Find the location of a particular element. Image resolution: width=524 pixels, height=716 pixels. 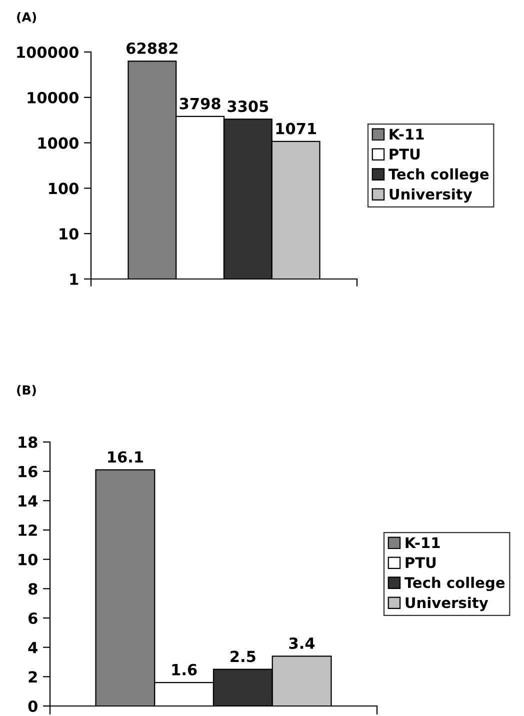

y-tick-label: 100 is located at coordinates (63, 188).